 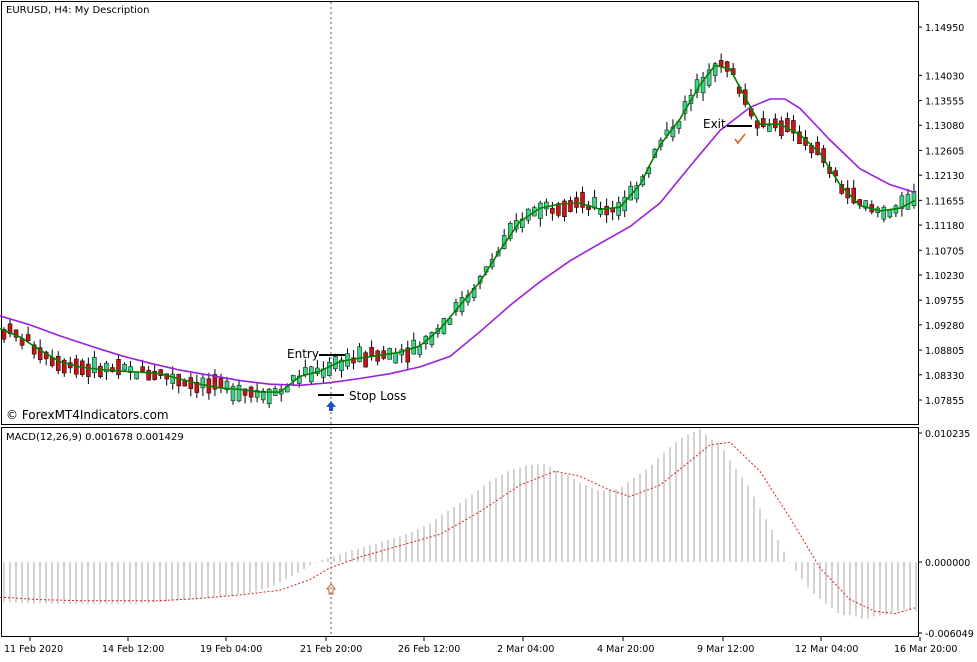 I want to click on price-y-tick-label: 1.10230, so click(x=944, y=276).